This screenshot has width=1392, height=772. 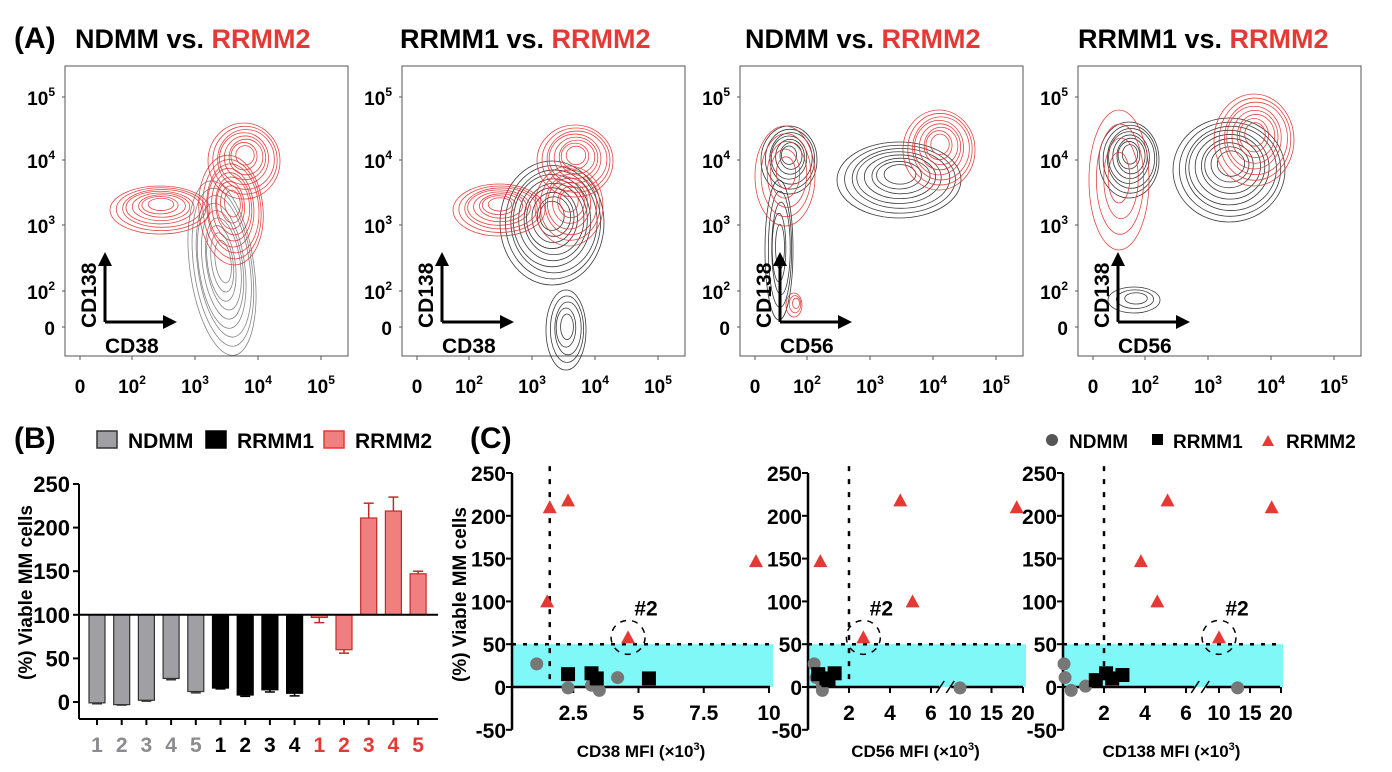 What do you see at coordinates (369, 745) in the screenshot?
I see `x-tick-label: 3` at bounding box center [369, 745].